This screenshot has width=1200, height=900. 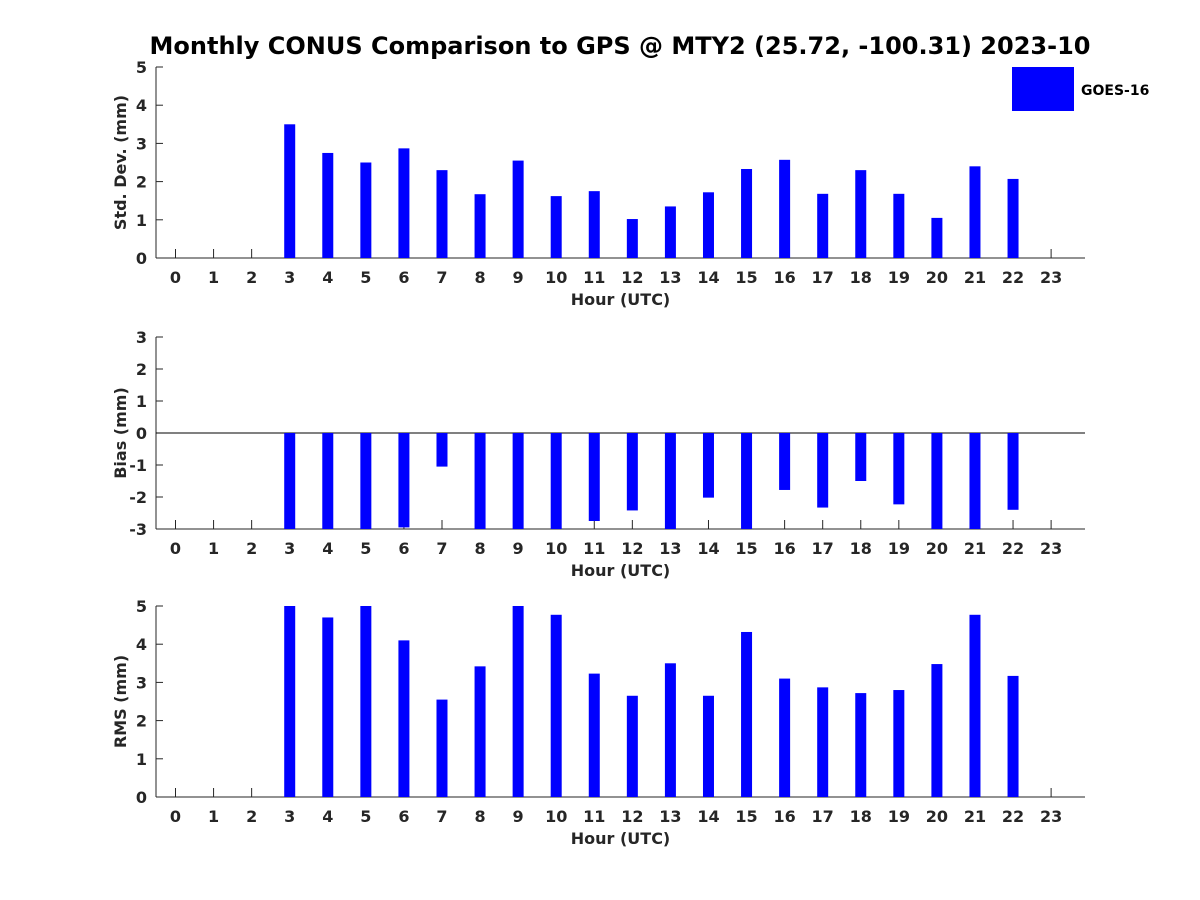 What do you see at coordinates (479, 277) in the screenshot?
I see `x-tick-label: 8` at bounding box center [479, 277].